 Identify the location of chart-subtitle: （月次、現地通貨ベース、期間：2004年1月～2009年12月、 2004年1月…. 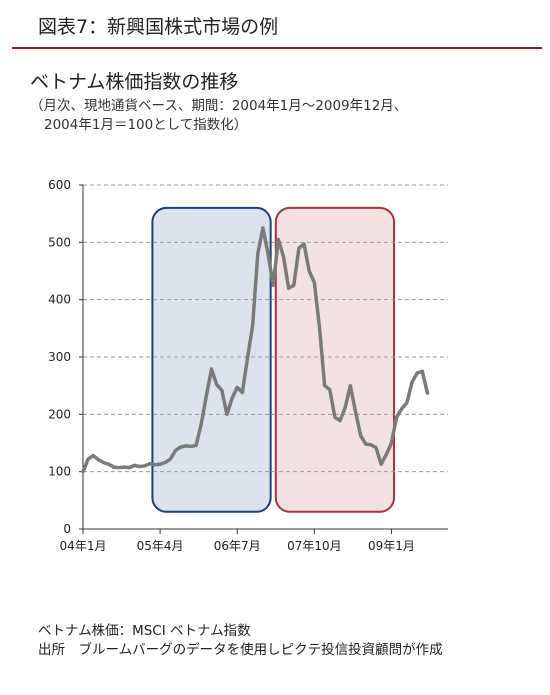
(218, 116).